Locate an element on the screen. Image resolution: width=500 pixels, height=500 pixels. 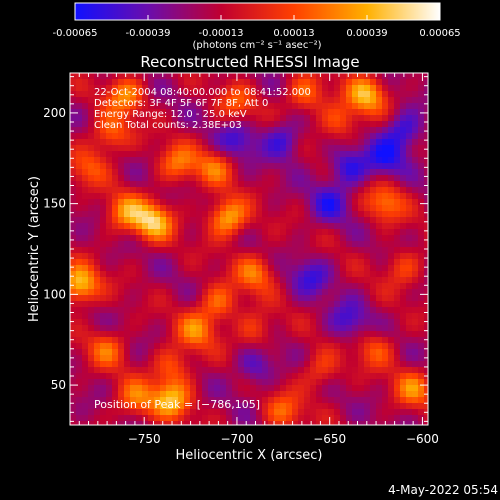
colorbar-tick-label: -0.00039 is located at coordinates (148, 33).